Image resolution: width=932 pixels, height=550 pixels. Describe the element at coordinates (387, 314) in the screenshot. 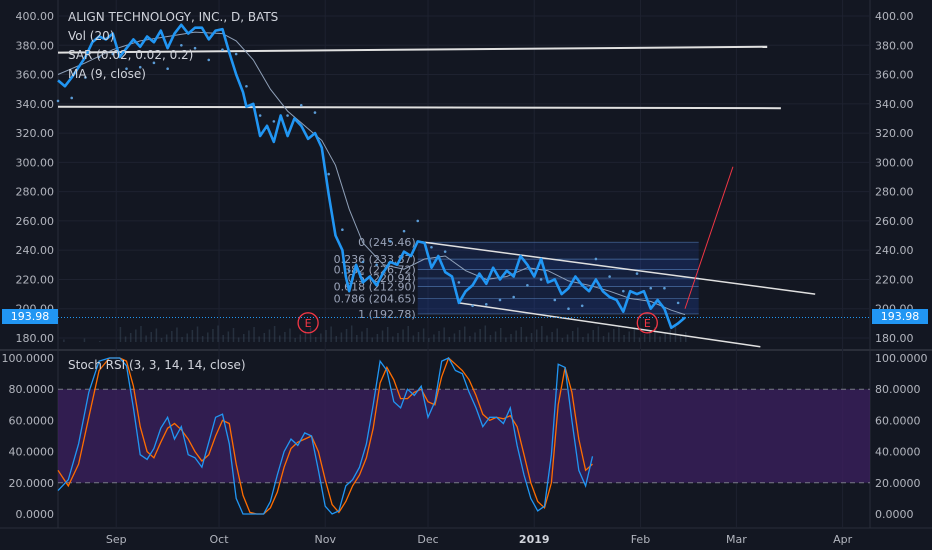

I see `fib-level-label: 1 (192.78)` at that location.